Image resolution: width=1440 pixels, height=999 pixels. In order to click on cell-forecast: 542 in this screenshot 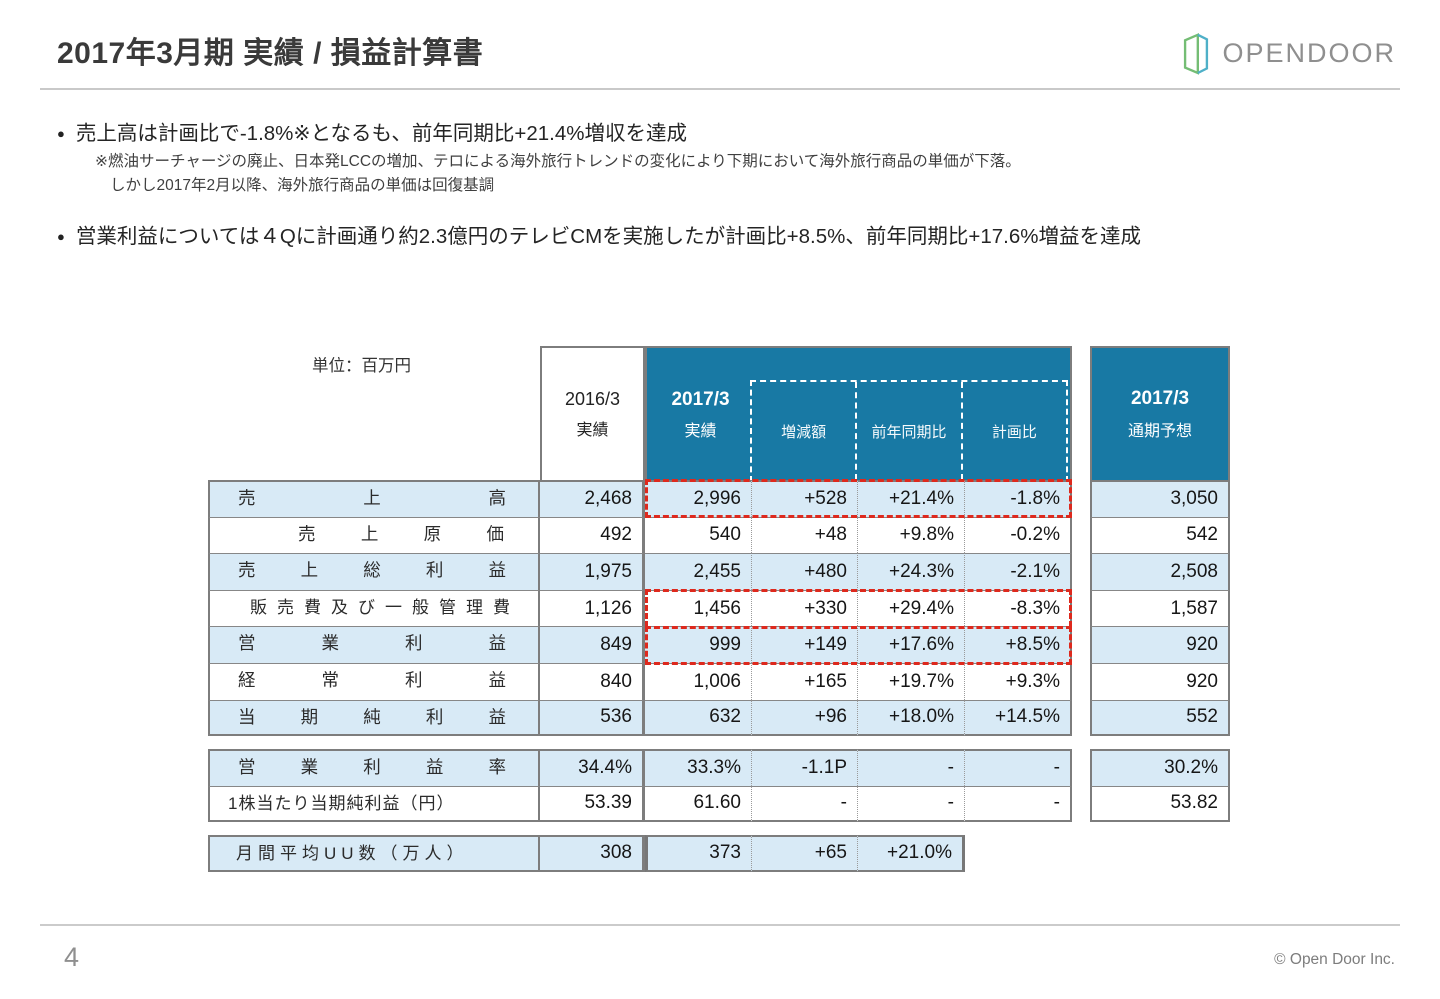, I will do `click(1160, 535)`.